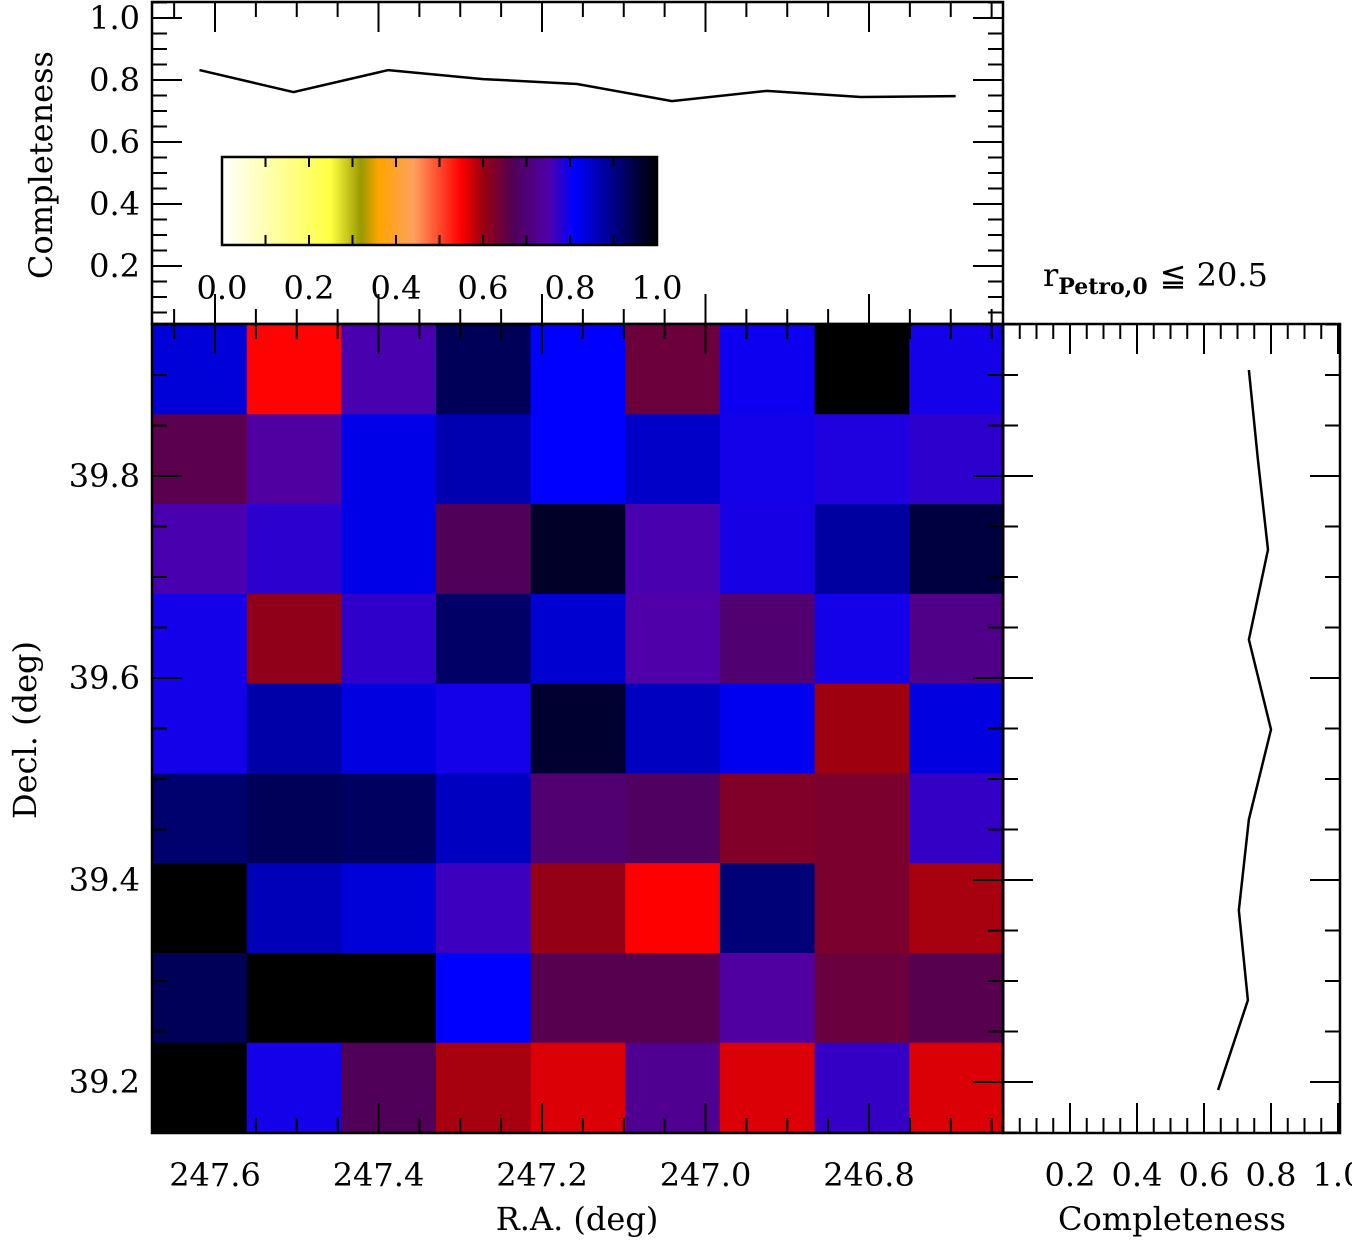 The image size is (1352, 1241). What do you see at coordinates (706, 1175) in the screenshot?
I see `x-tick-label: 247.0` at bounding box center [706, 1175].